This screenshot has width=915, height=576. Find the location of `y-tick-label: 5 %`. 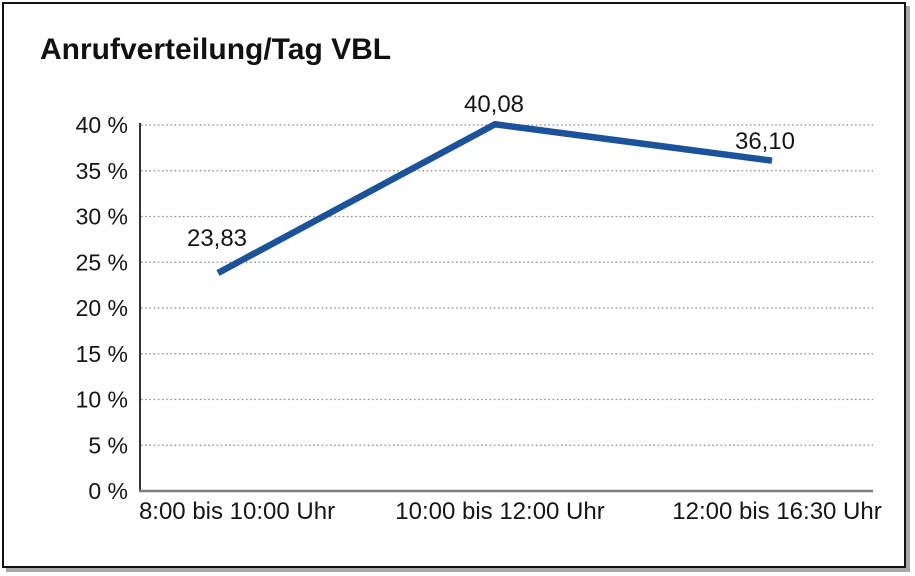

y-tick-label: 5 % is located at coordinates (108, 445).